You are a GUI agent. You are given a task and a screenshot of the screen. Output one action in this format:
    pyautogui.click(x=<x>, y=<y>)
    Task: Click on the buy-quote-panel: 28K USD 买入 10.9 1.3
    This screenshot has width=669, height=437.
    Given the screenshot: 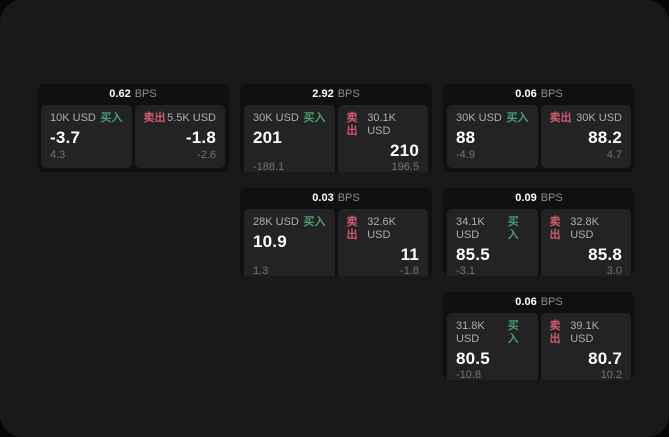 What is the action you would take?
    pyautogui.click(x=289, y=242)
    